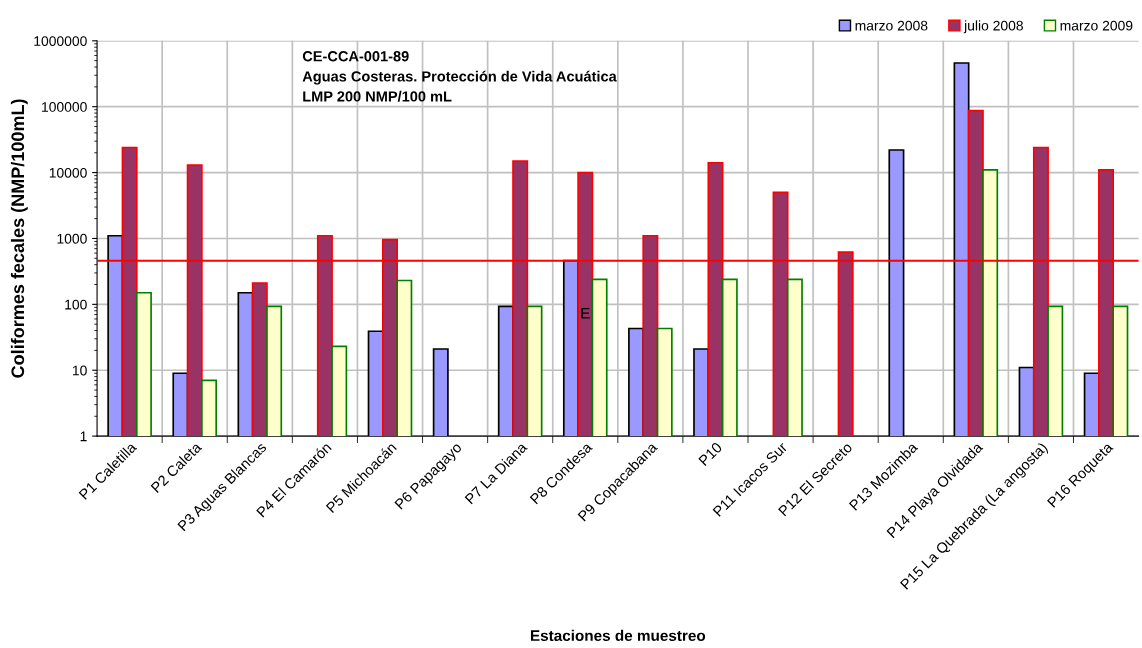  Describe the element at coordinates (83, 436) in the screenshot. I see `y-tick-label: 1` at that location.